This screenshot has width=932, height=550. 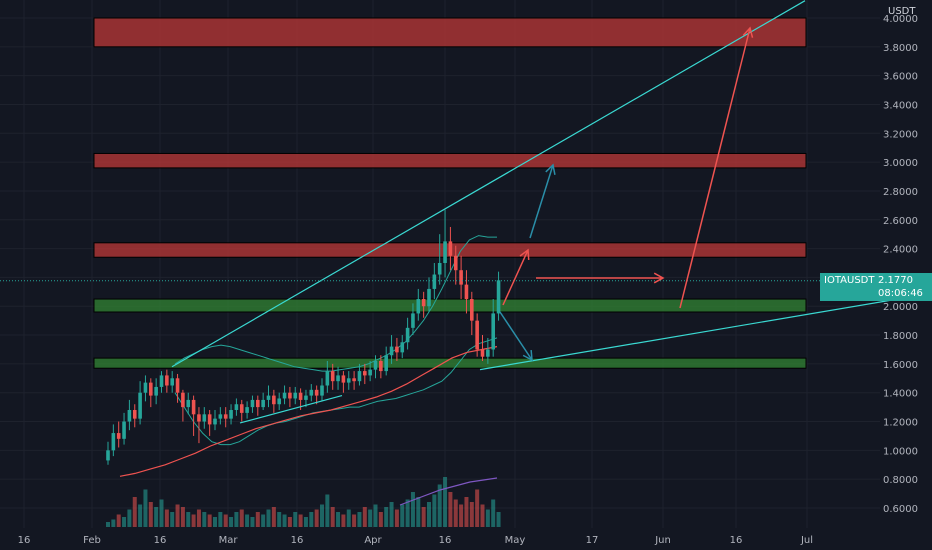 What do you see at coordinates (715, 168) in the screenshot?
I see `projection-arrow-target` at bounding box center [715, 168].